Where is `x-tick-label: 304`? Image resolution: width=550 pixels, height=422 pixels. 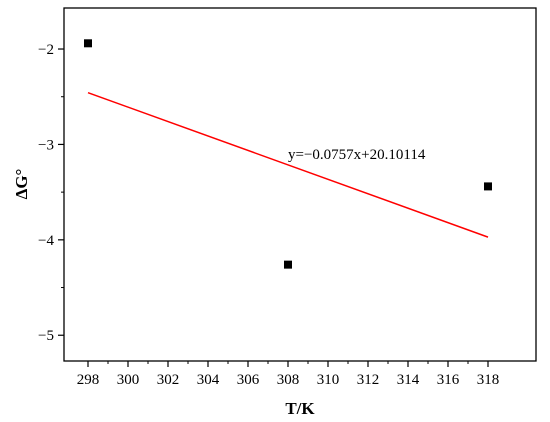 x-tick-label: 304 is located at coordinates (208, 380).